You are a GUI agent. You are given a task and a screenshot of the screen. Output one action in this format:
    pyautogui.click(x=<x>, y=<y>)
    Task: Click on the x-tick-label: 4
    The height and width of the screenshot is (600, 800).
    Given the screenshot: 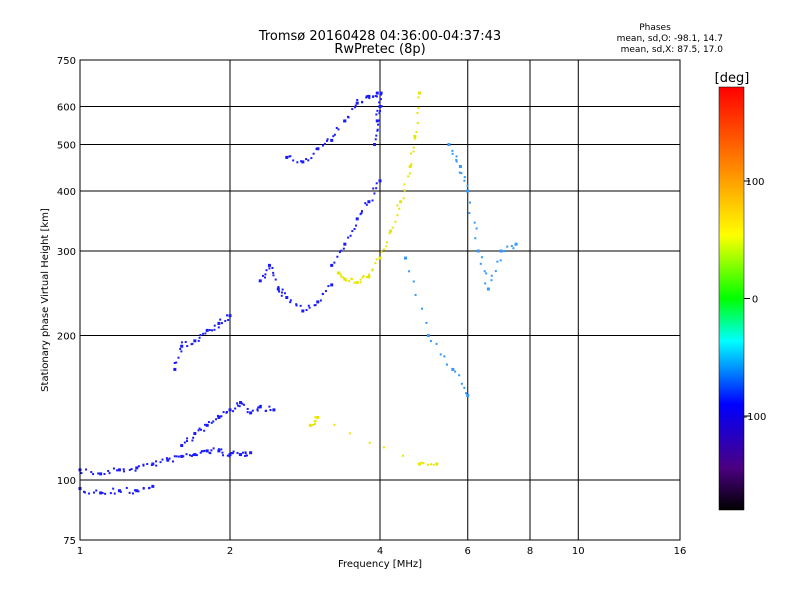 What is the action you would take?
    pyautogui.click(x=380, y=551)
    